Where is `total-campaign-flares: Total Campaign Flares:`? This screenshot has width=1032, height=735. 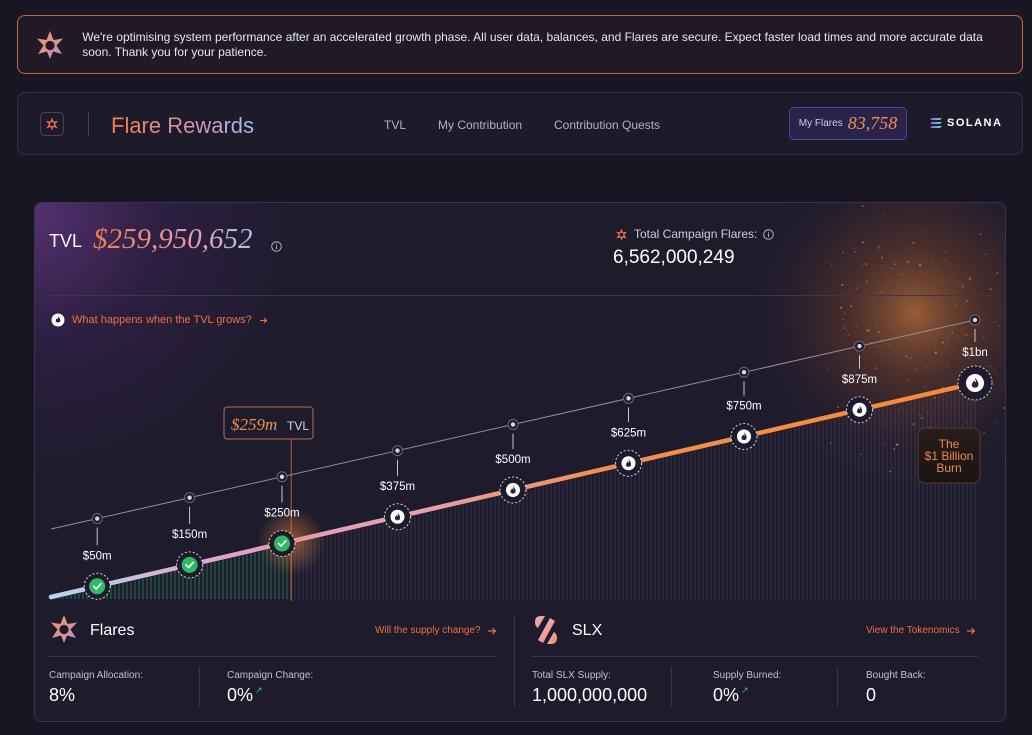 total-campaign-flares: Total Campaign Flares: is located at coordinates (695, 234).